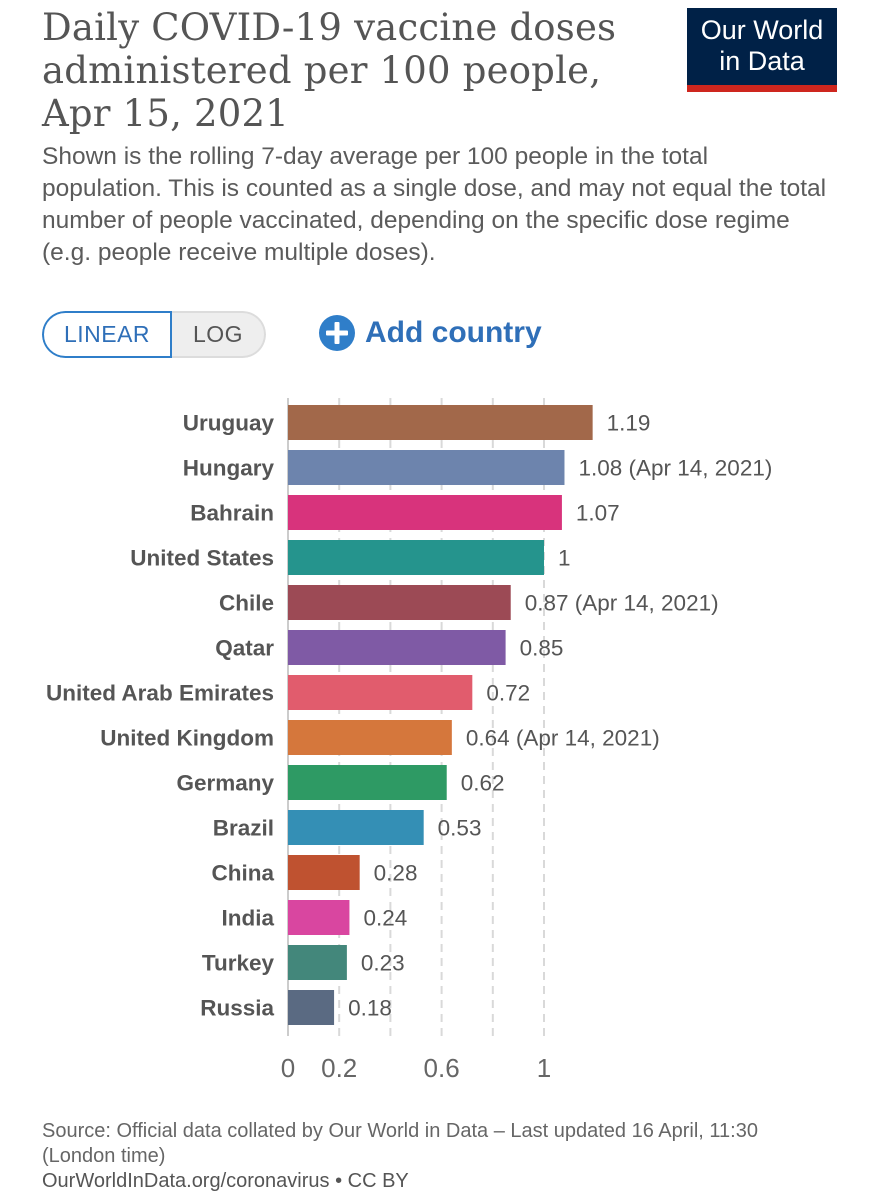  Describe the element at coordinates (675, 468) in the screenshot. I see `value-label: 1.08 (Apr 14, 2021)` at that location.